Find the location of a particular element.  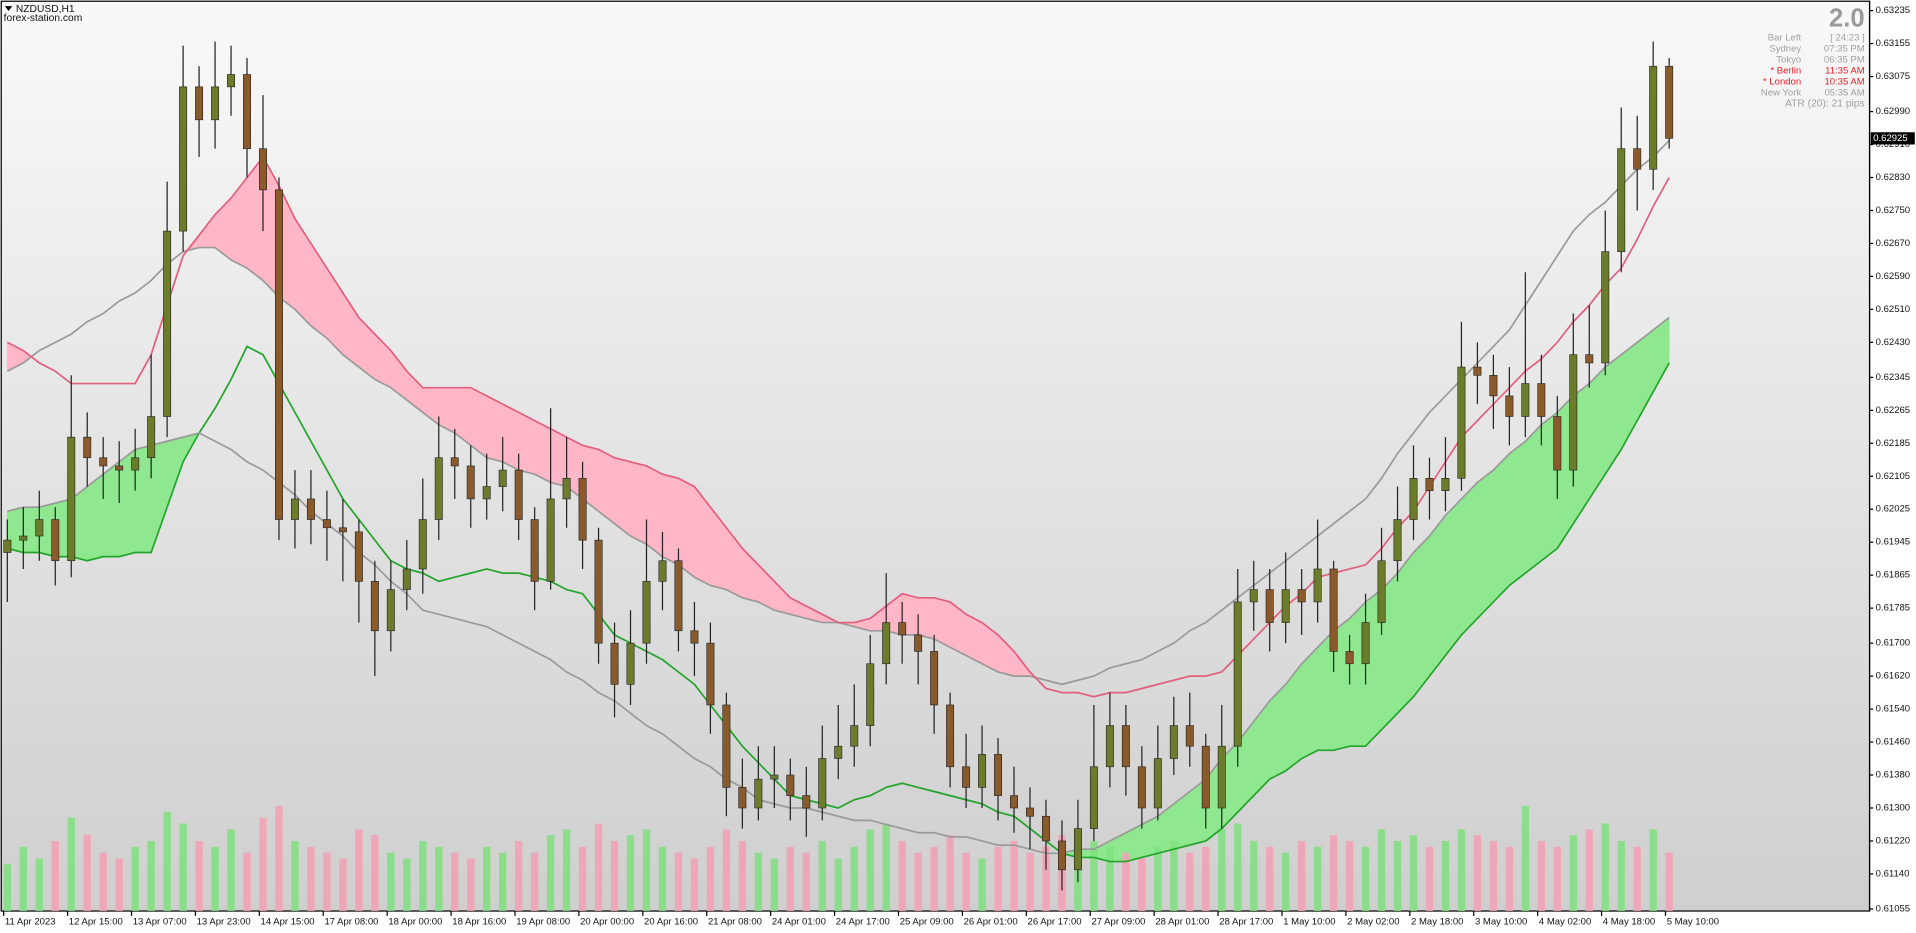

panel-value: 11:35 AM is located at coordinates (1845, 70).